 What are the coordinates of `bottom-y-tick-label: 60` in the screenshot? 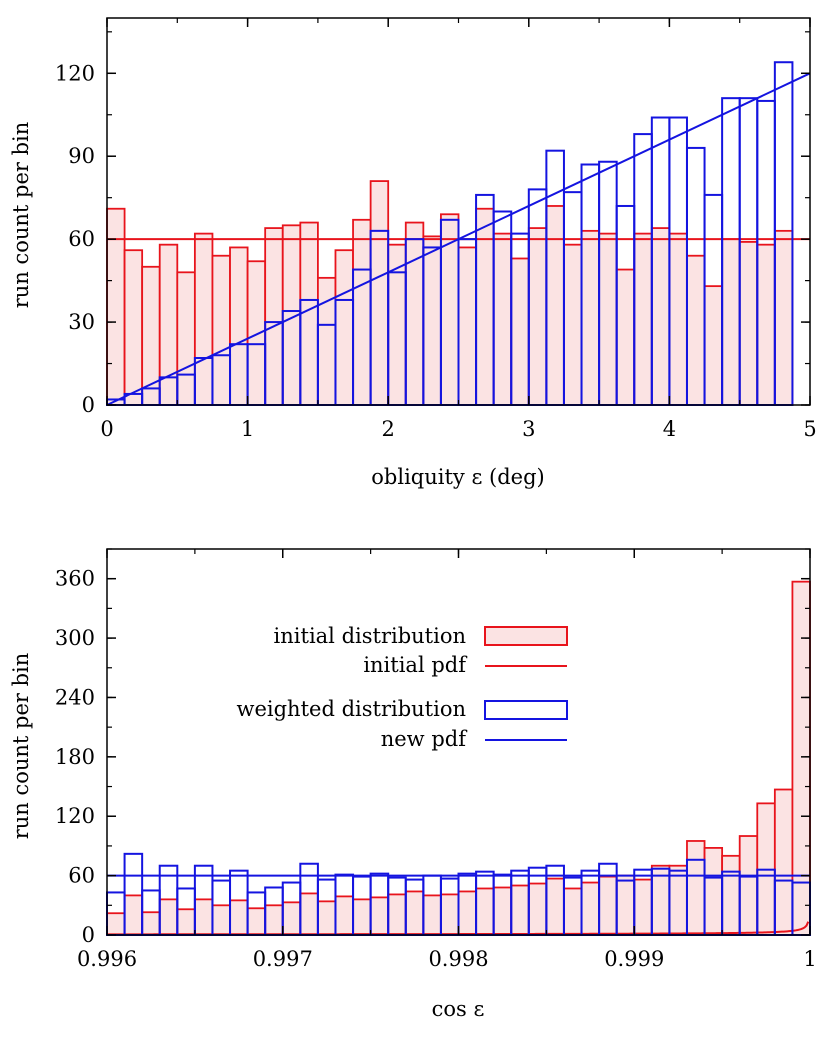 It's located at (81, 876).